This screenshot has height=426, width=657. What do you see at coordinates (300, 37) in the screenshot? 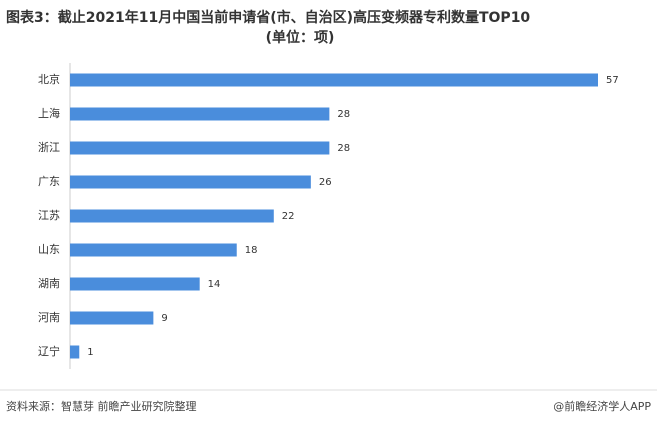
I see `chart-title-line: (单位：项)` at bounding box center [300, 37].